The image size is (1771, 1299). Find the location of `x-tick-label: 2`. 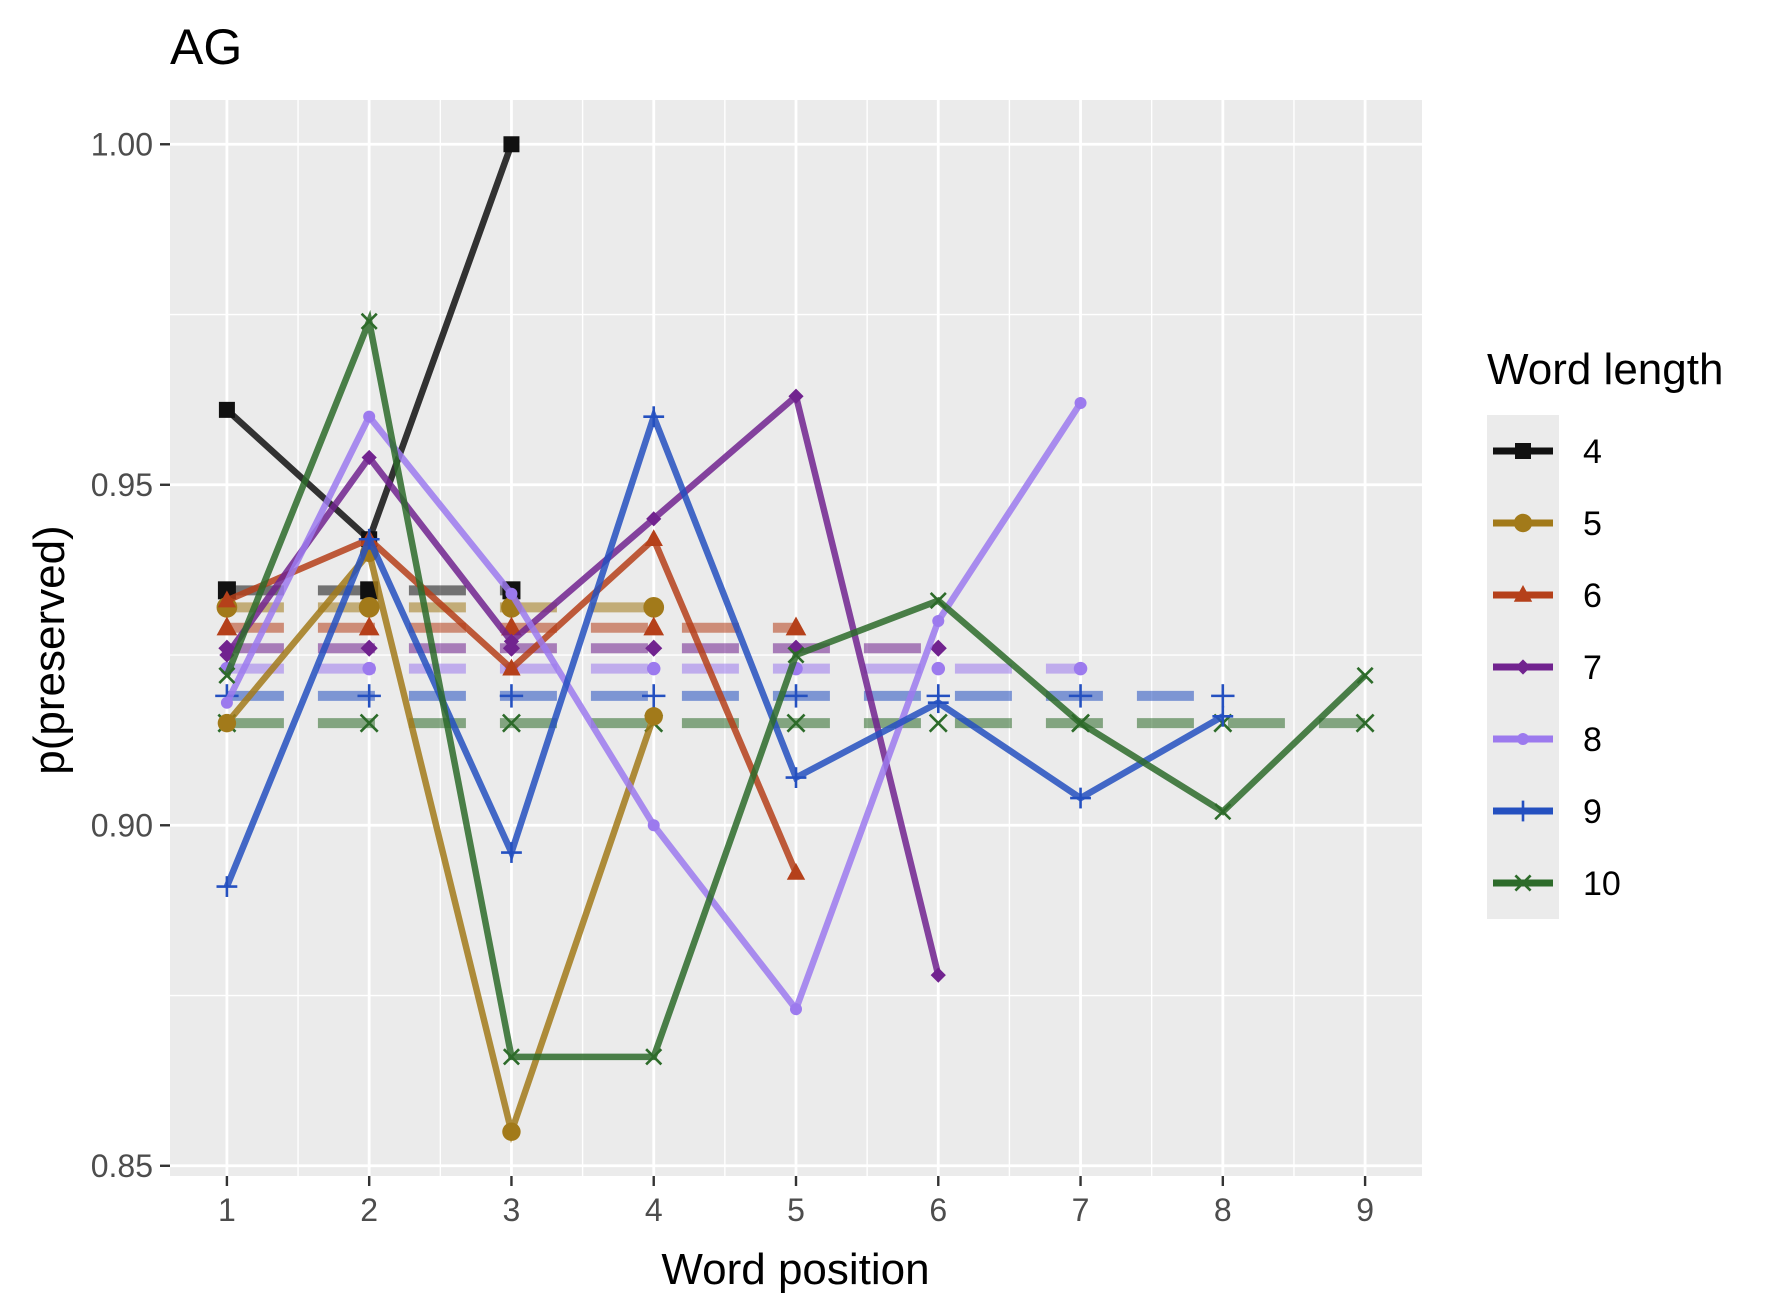

x-tick-label: 2 is located at coordinates (369, 1210).